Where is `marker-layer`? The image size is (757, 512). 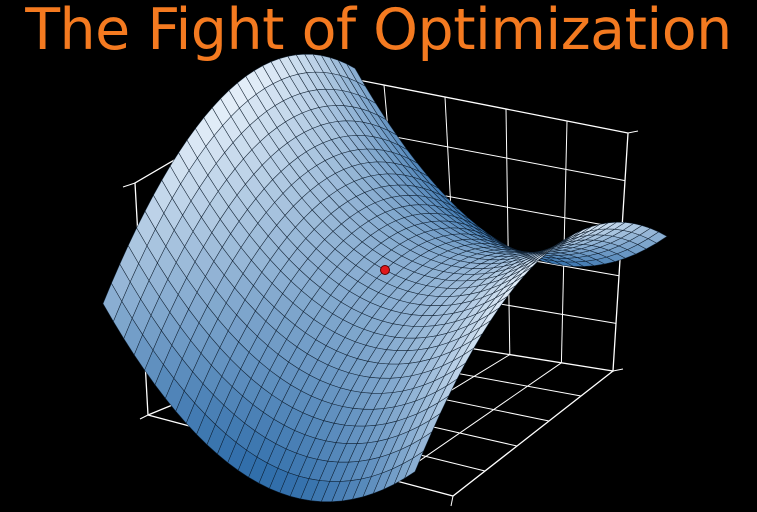
marker-layer is located at coordinates (385, 270).